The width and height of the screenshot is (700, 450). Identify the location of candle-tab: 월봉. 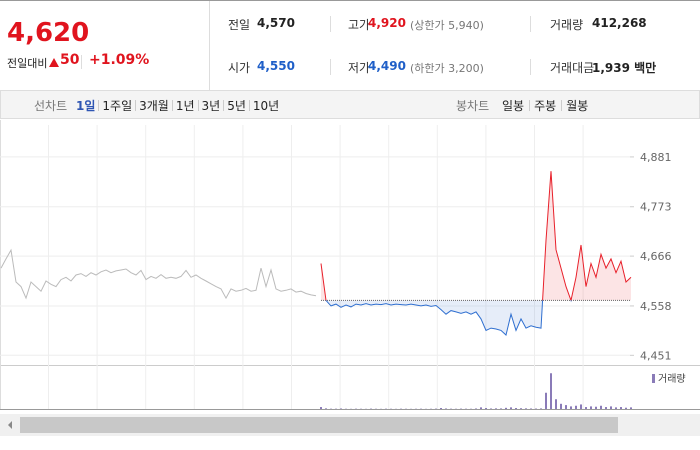
(577, 106).